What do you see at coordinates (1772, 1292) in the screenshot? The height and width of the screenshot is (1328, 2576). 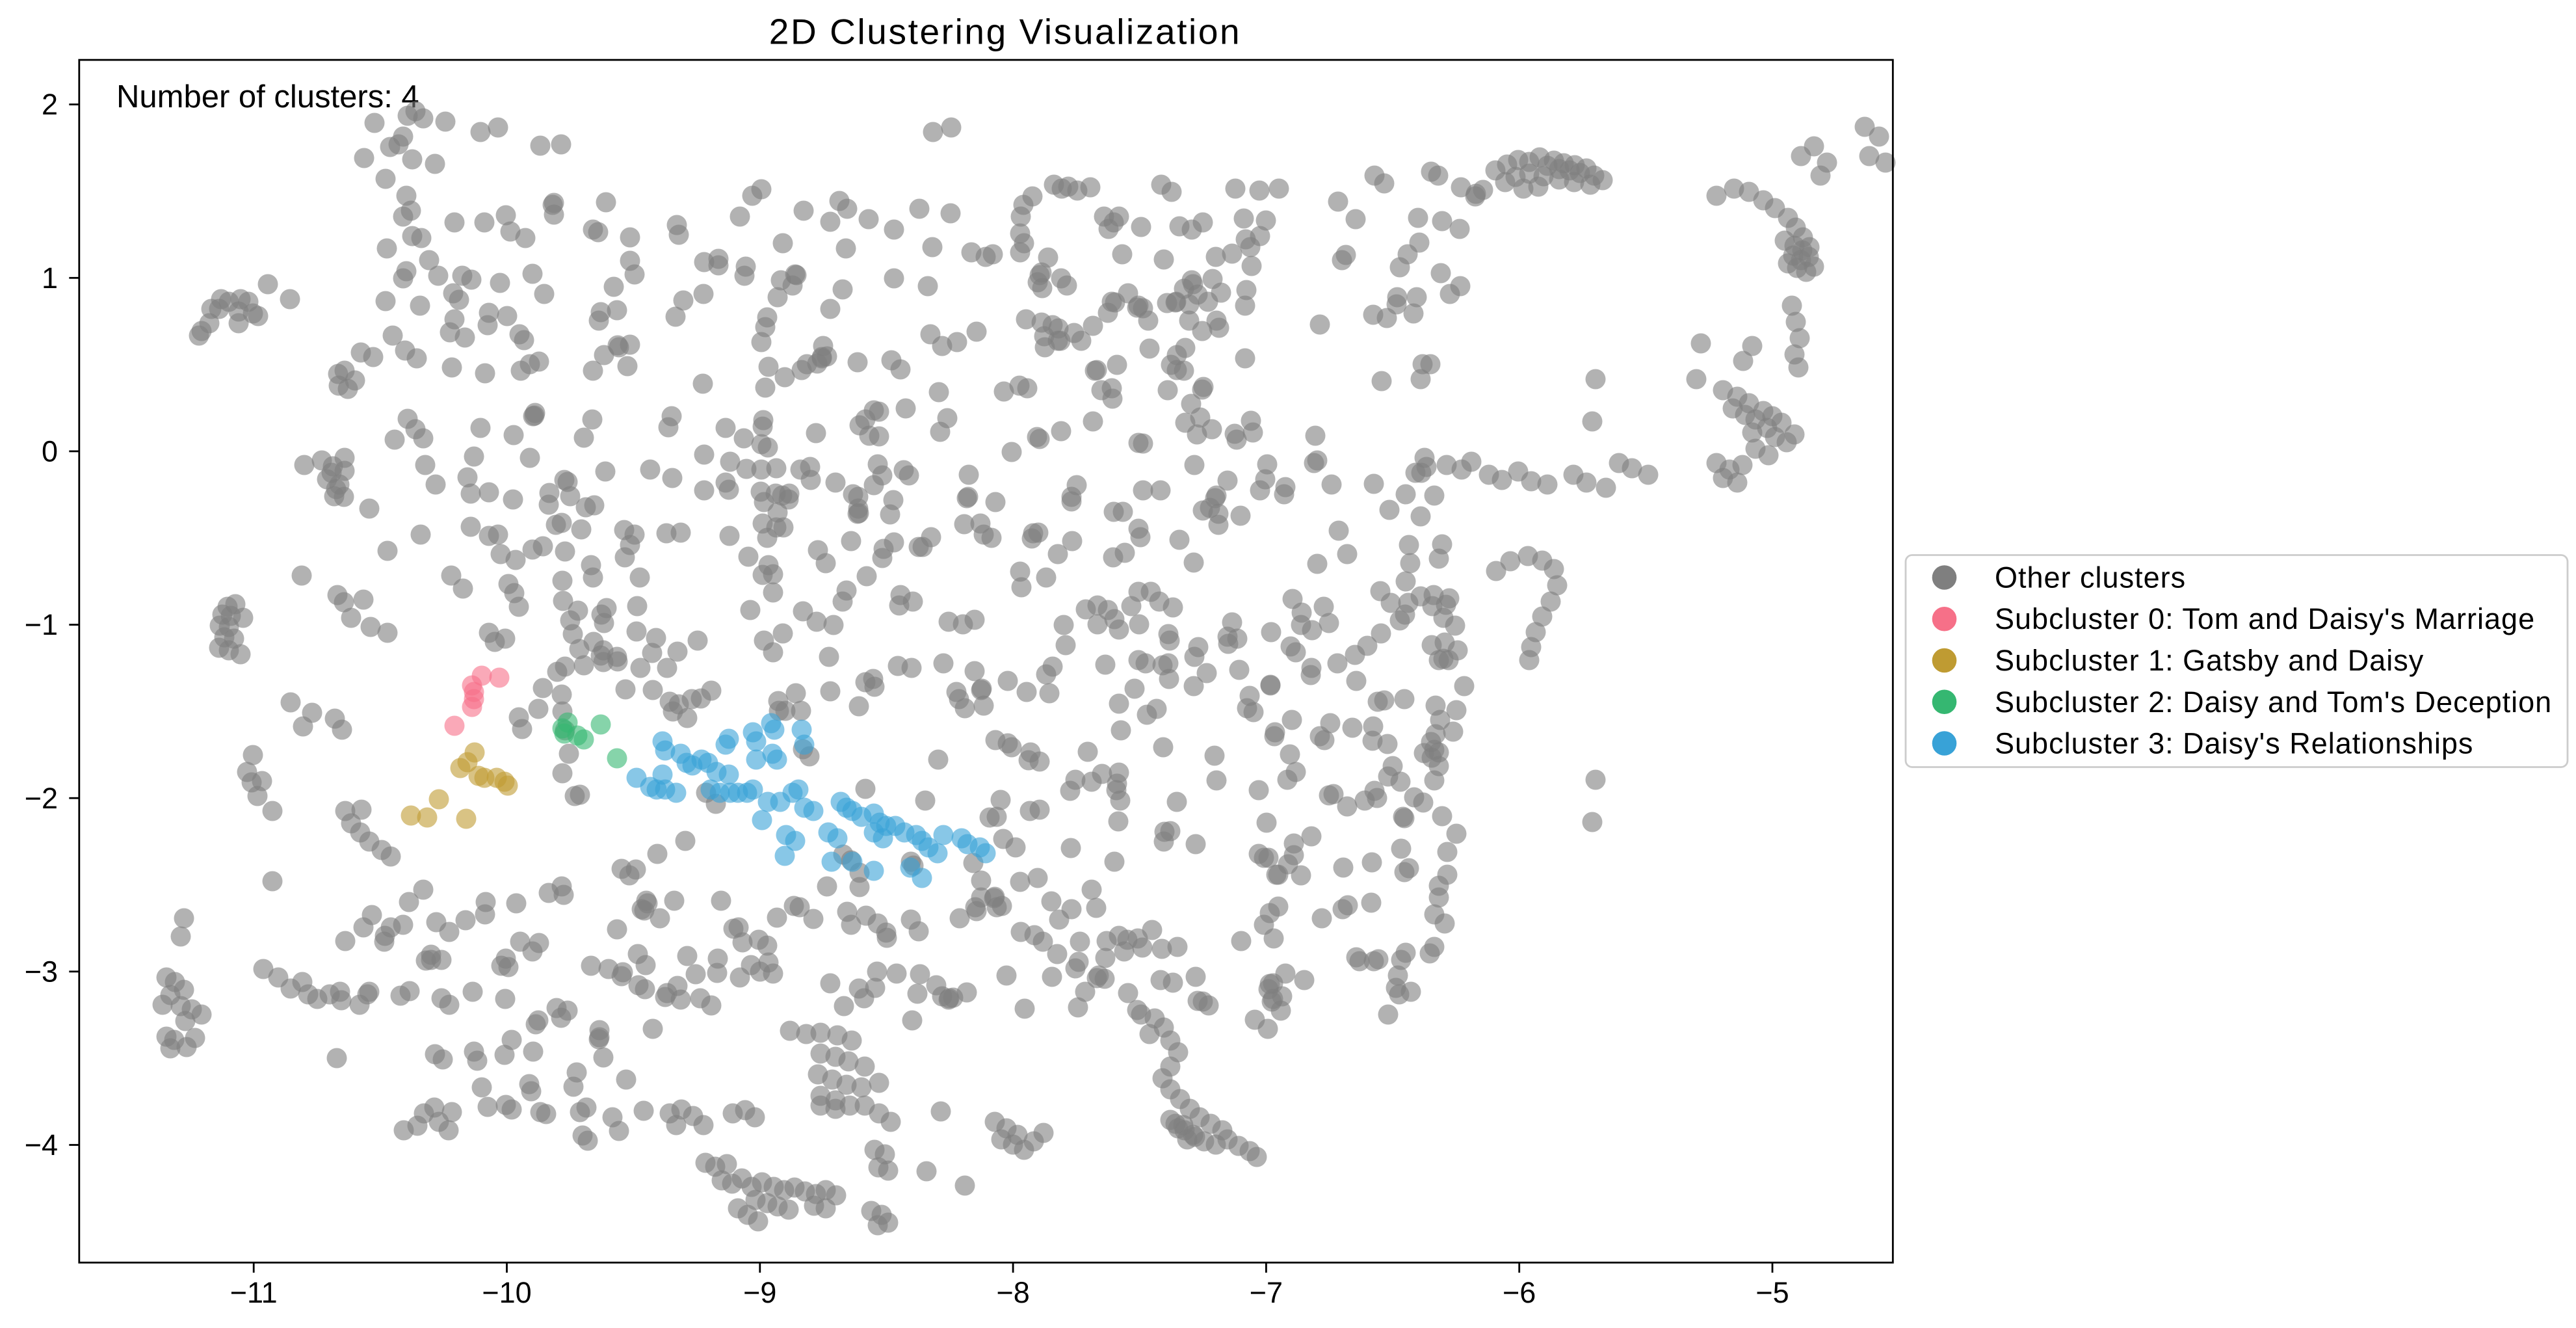 I see `svg-text: −5` at bounding box center [1772, 1292].